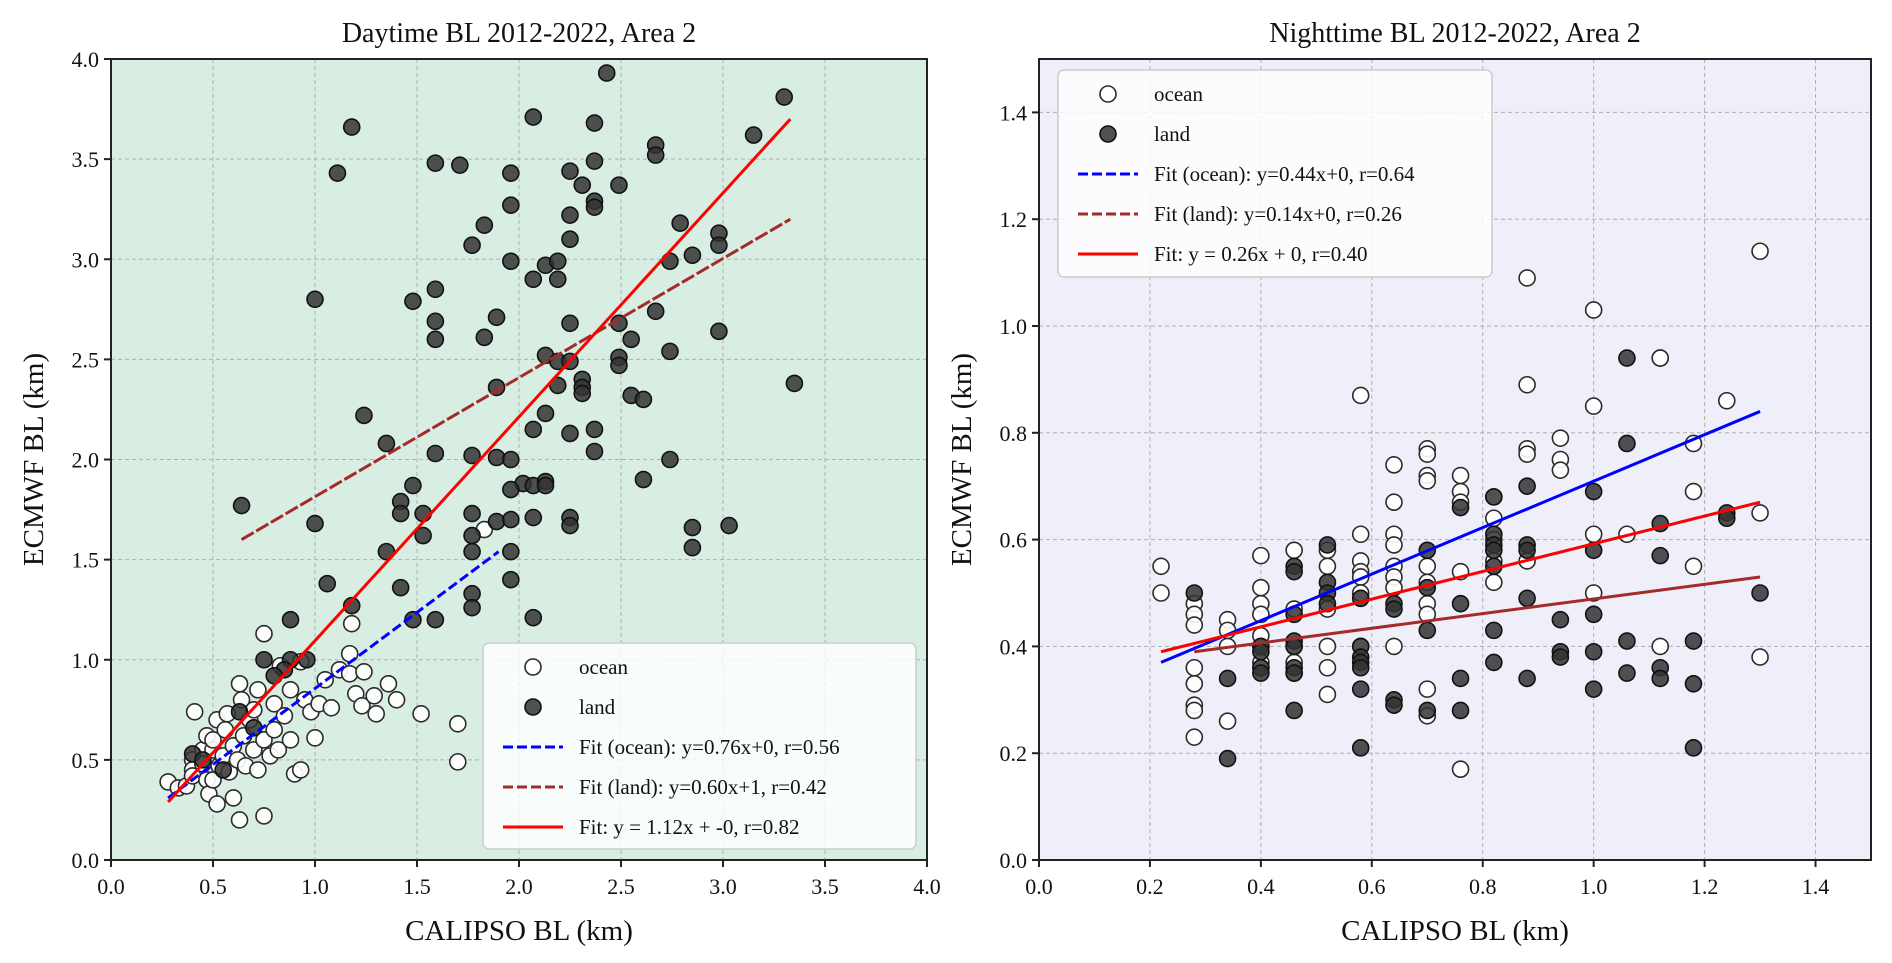 The image size is (1892, 963). What do you see at coordinates (825, 886) in the screenshot?
I see `x-tick-label: 3.5` at bounding box center [825, 886].